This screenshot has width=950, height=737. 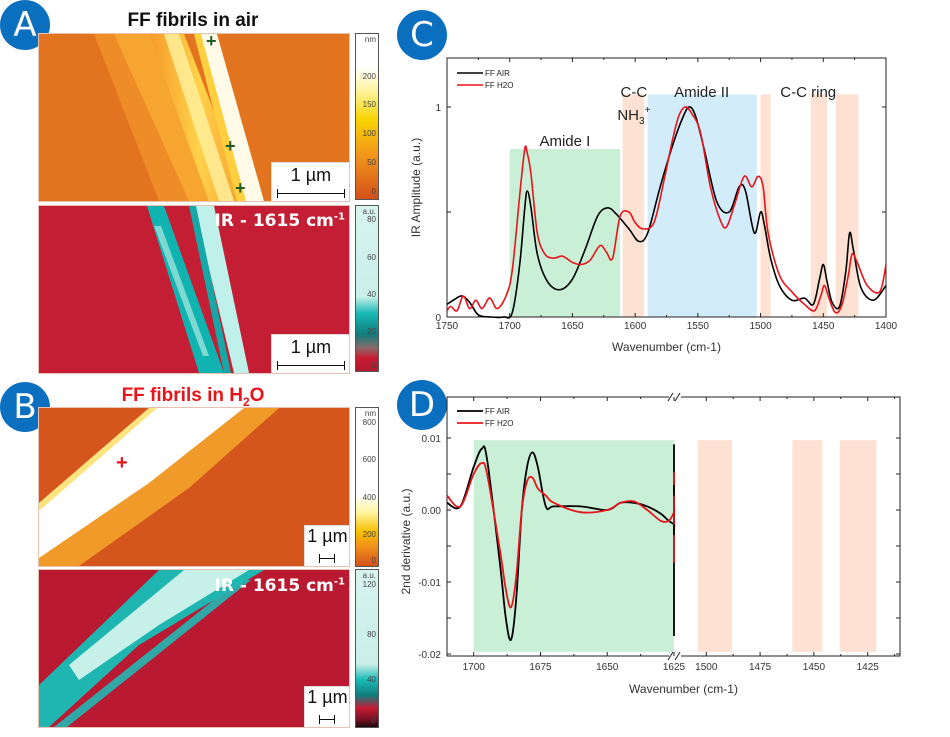 What do you see at coordinates (633, 116) in the screenshot?
I see `annotation-nh3: NH3+` at bounding box center [633, 116].